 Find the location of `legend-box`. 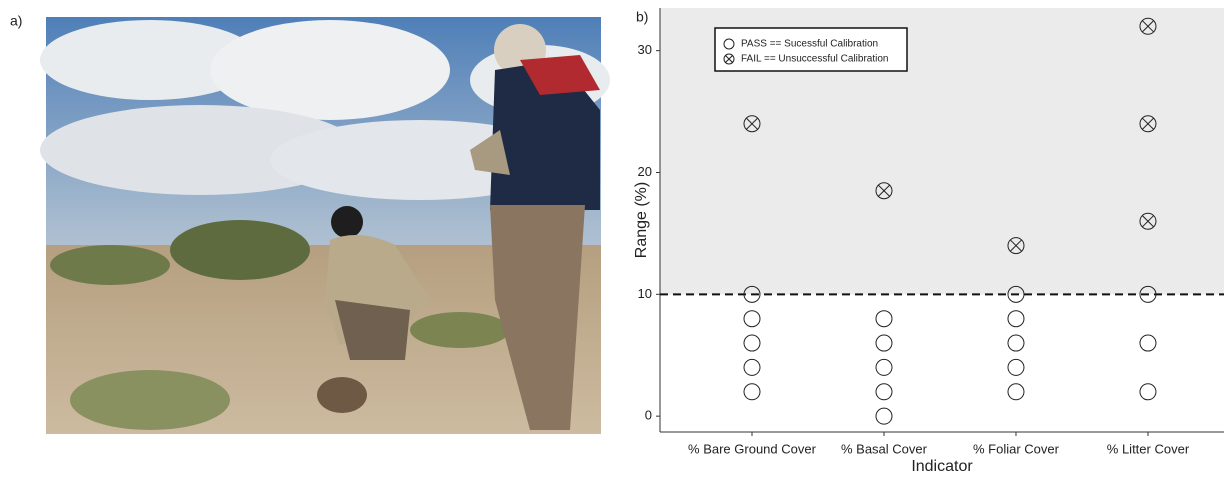

legend-box is located at coordinates (811, 49).